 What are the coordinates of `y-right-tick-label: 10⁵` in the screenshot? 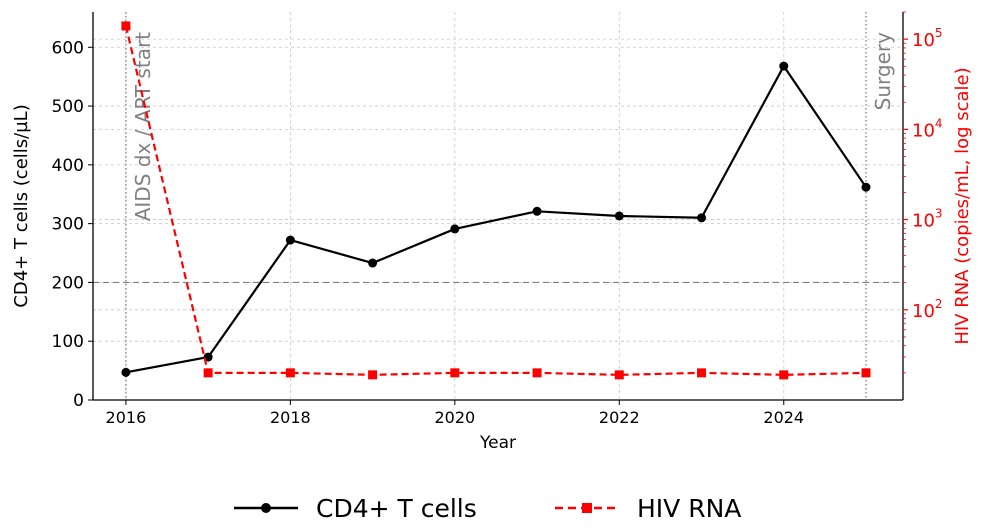 It's located at (927, 38).